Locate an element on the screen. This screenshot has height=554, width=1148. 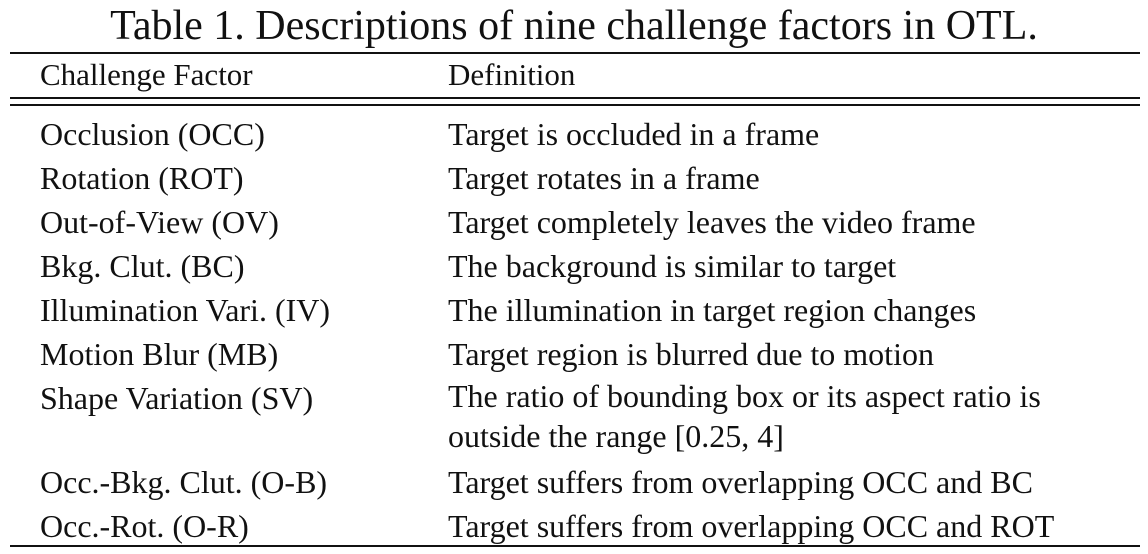
column-header-definition: Definition is located at coordinates (512, 74).